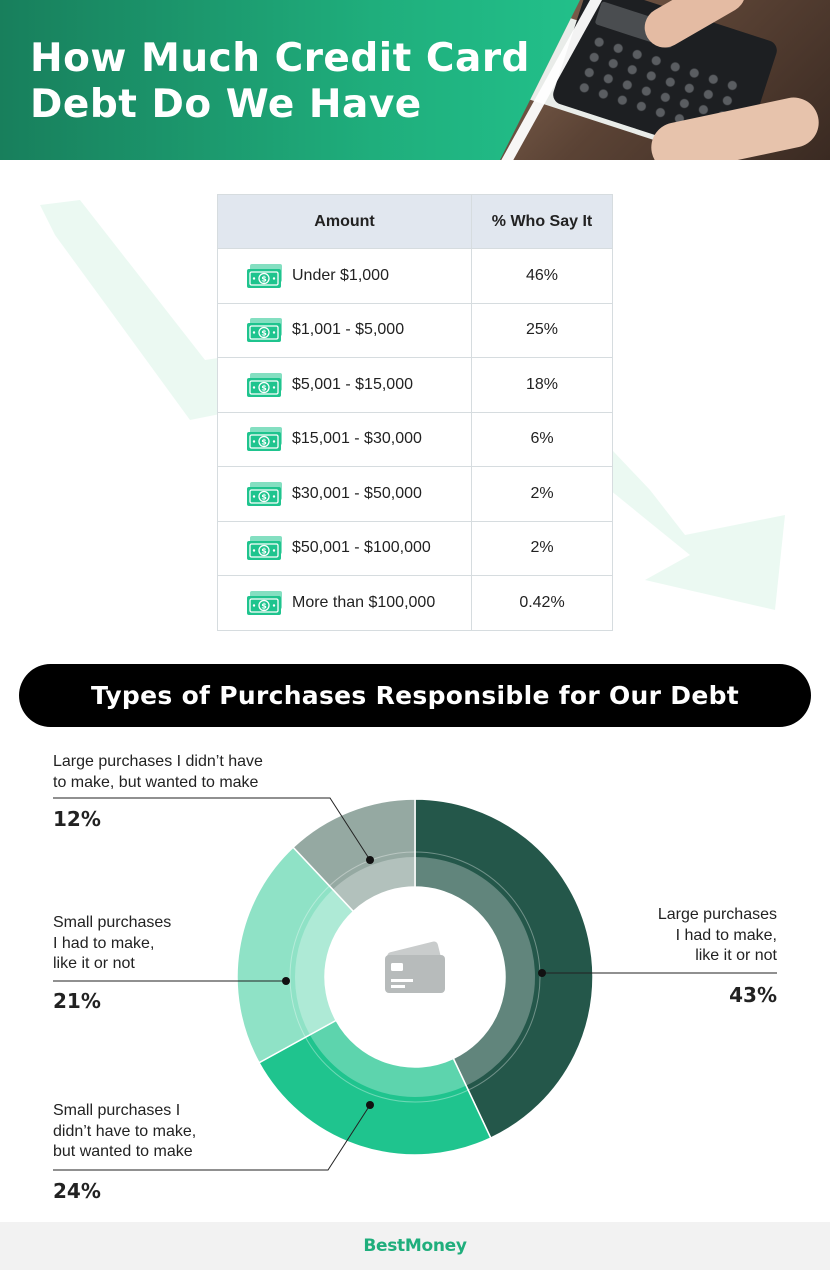  What do you see at coordinates (542, 330) in the screenshot?
I see `percent-cell: 25%` at bounding box center [542, 330].